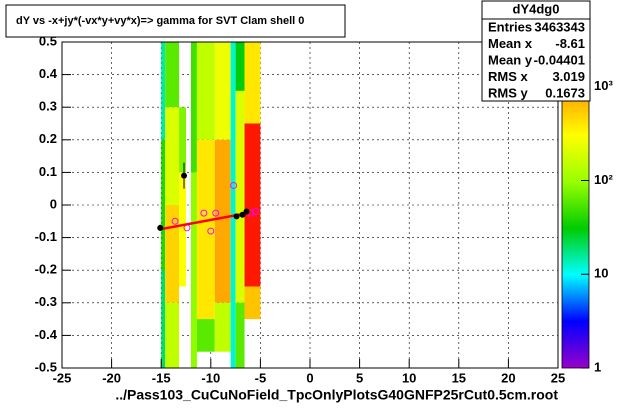  I want to click on stats-label: Entries, so click(510, 26).